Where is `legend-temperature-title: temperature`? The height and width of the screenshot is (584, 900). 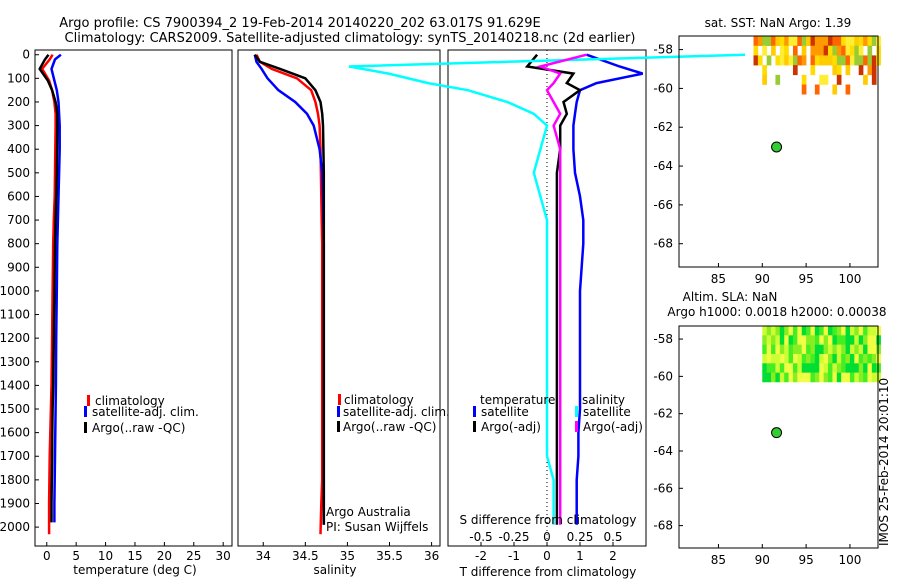 legend-temperature-title: temperature is located at coordinates (517, 400).